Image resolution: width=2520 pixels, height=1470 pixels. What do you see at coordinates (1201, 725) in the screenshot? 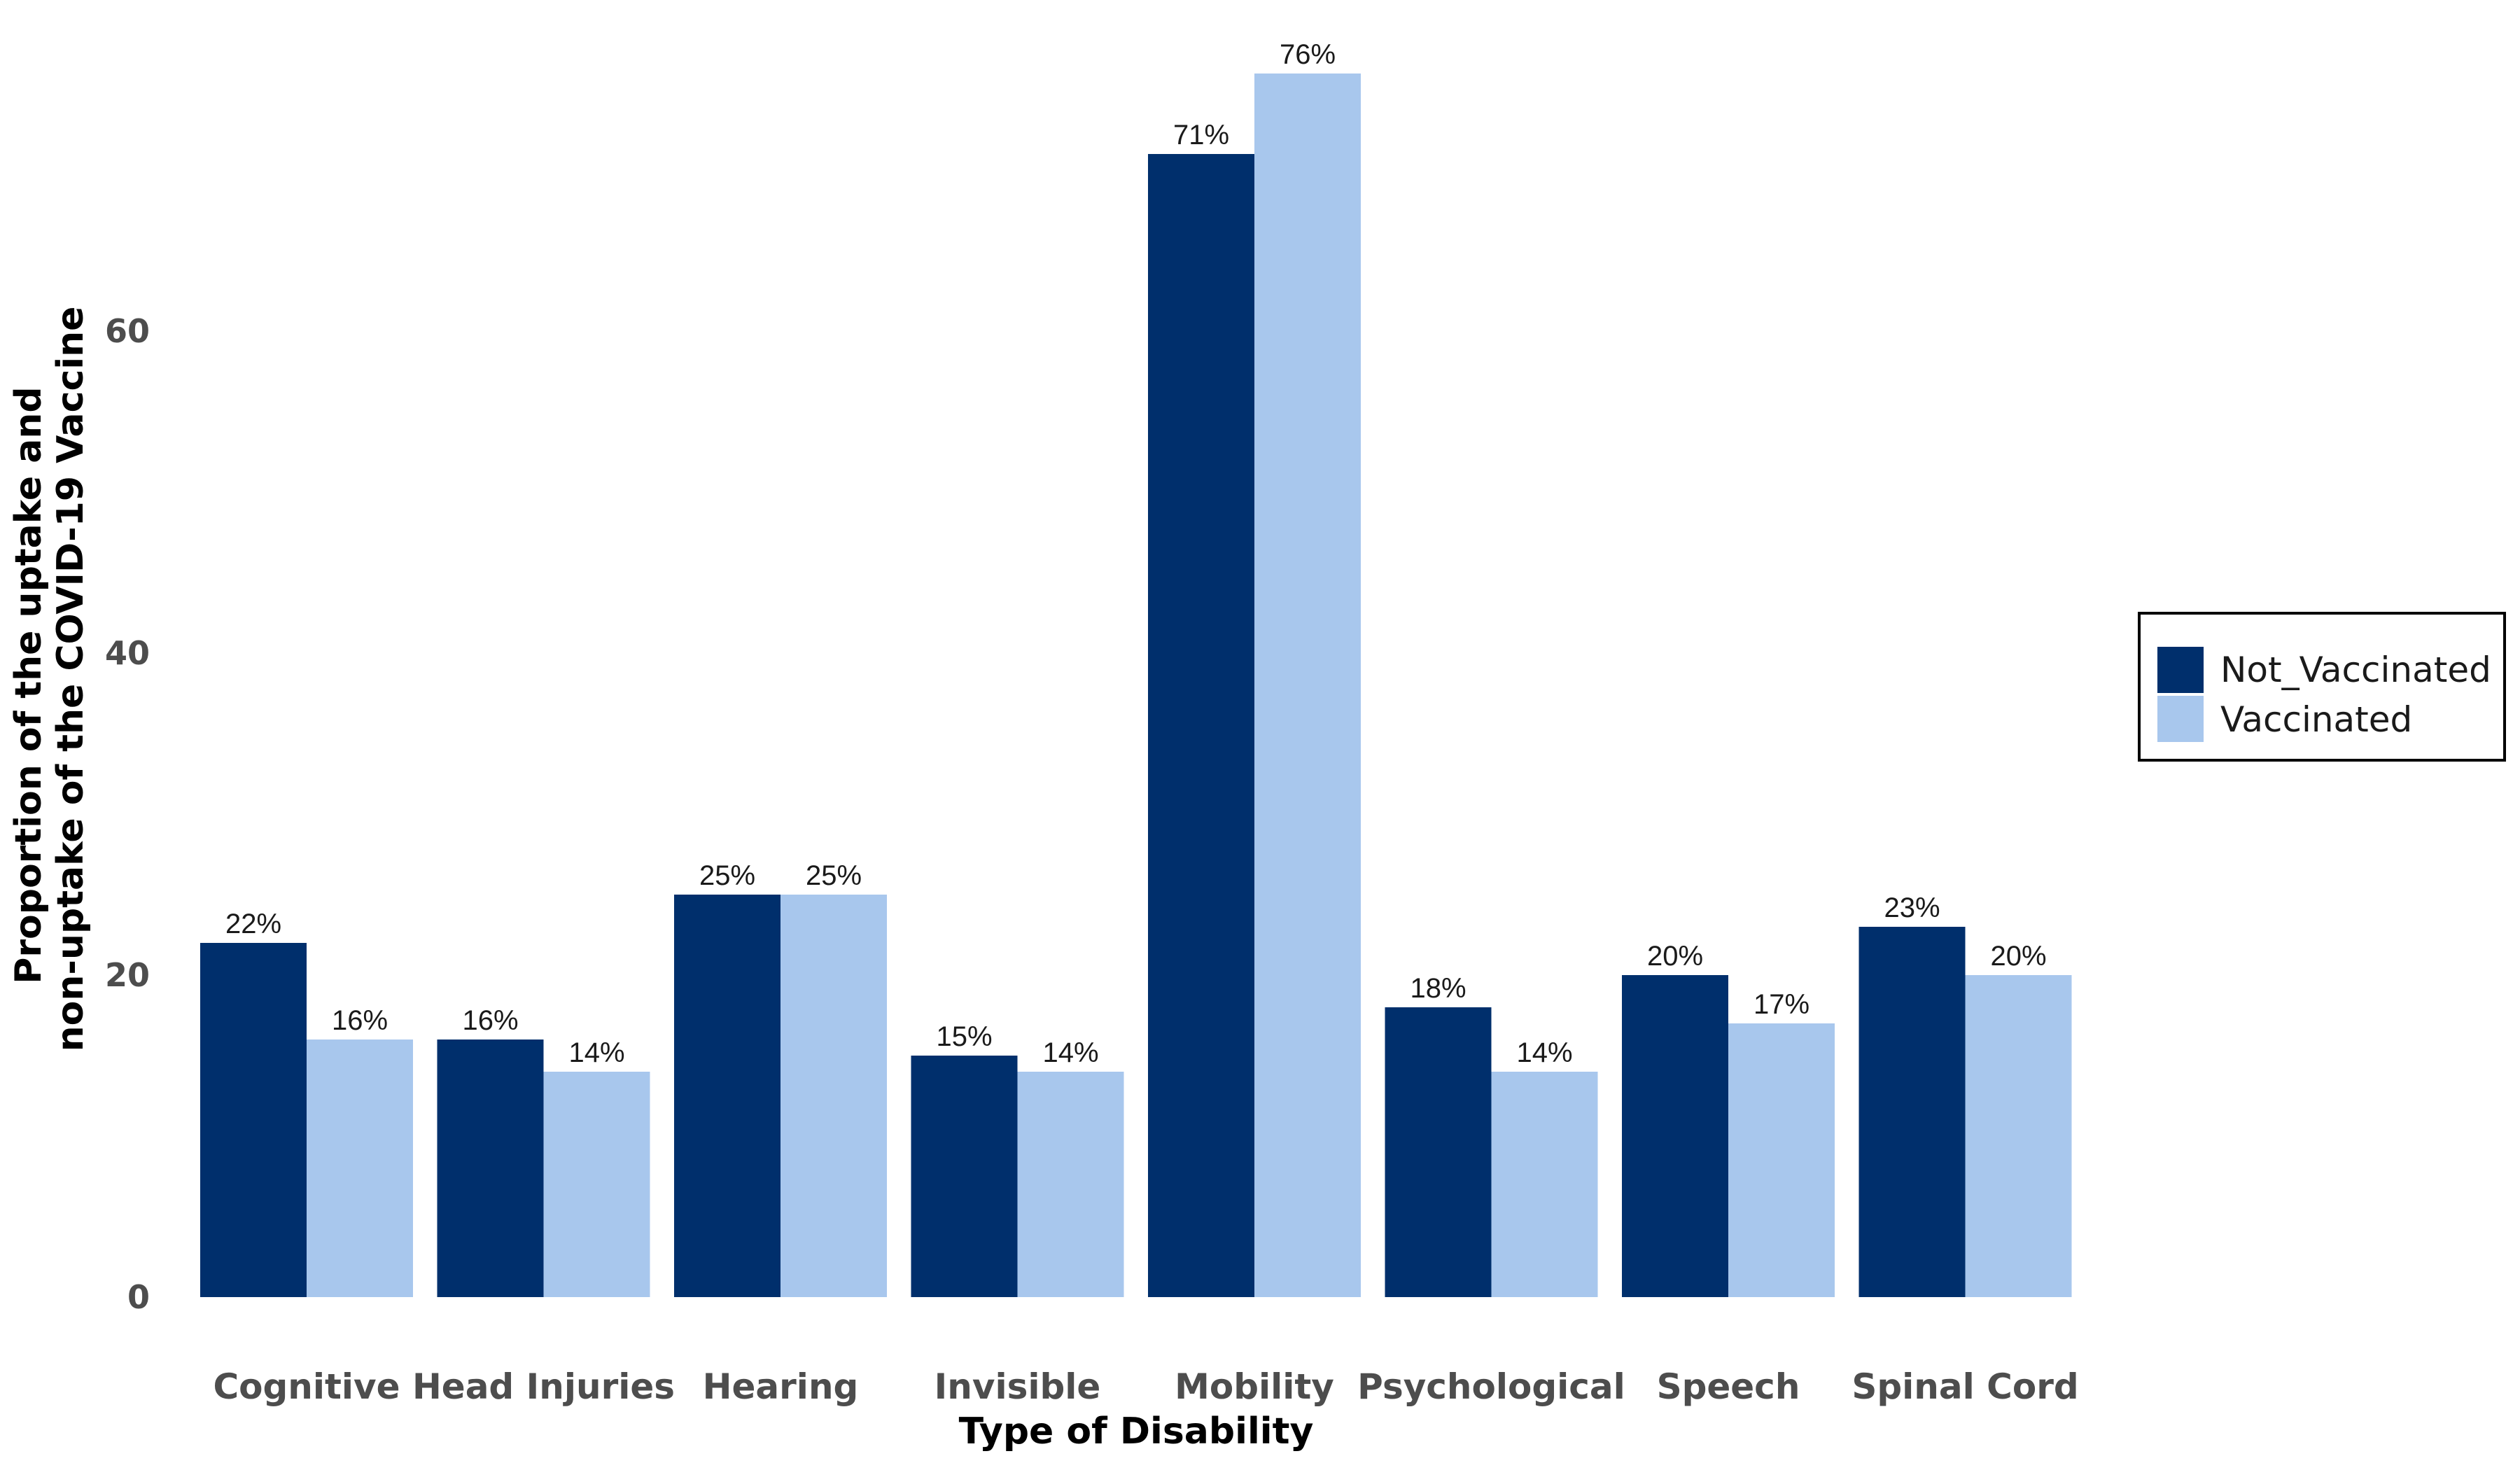
I see `bar-not-vaccinated-mobility` at bounding box center [1201, 725].